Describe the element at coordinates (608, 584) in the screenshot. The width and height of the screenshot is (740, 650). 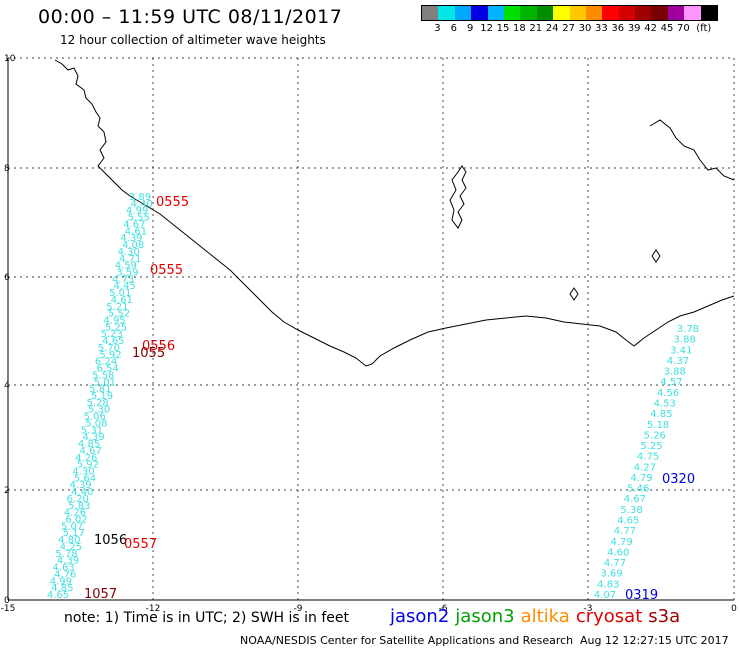
I see `wave-height-value: 4.83` at that location.